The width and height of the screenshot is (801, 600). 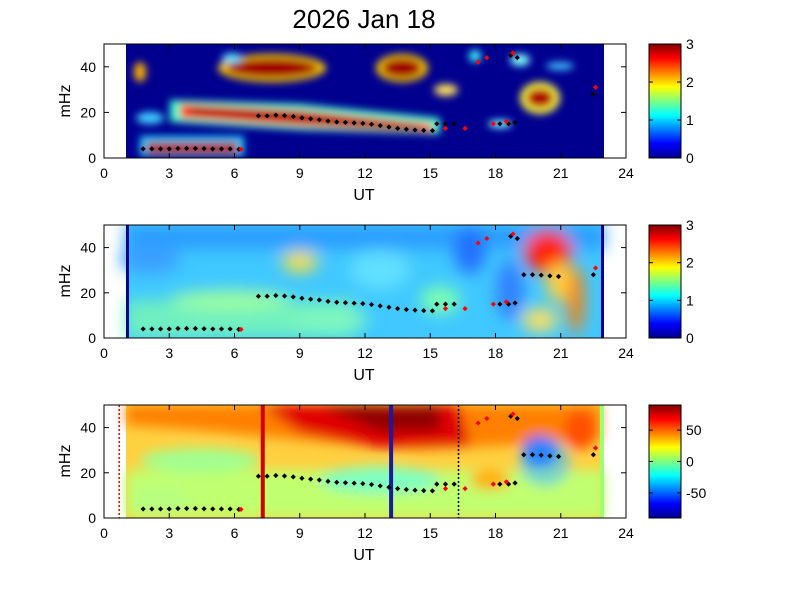 I want to click on panel-1-xtick-label: 21, so click(x=561, y=173).